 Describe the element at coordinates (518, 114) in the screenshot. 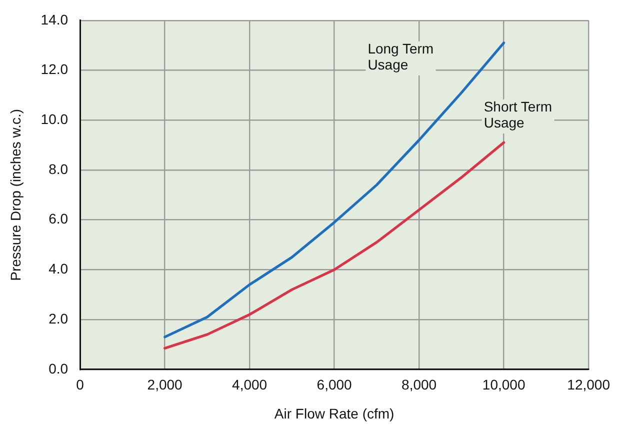

I see `annotation: Short Term Usage` at that location.